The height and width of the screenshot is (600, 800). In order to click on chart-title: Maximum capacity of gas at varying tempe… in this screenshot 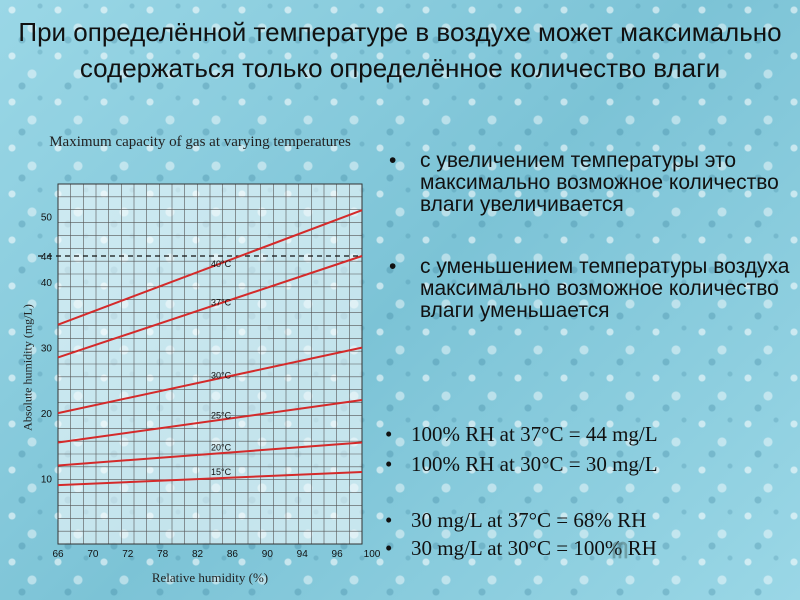, I will do `click(200, 142)`.